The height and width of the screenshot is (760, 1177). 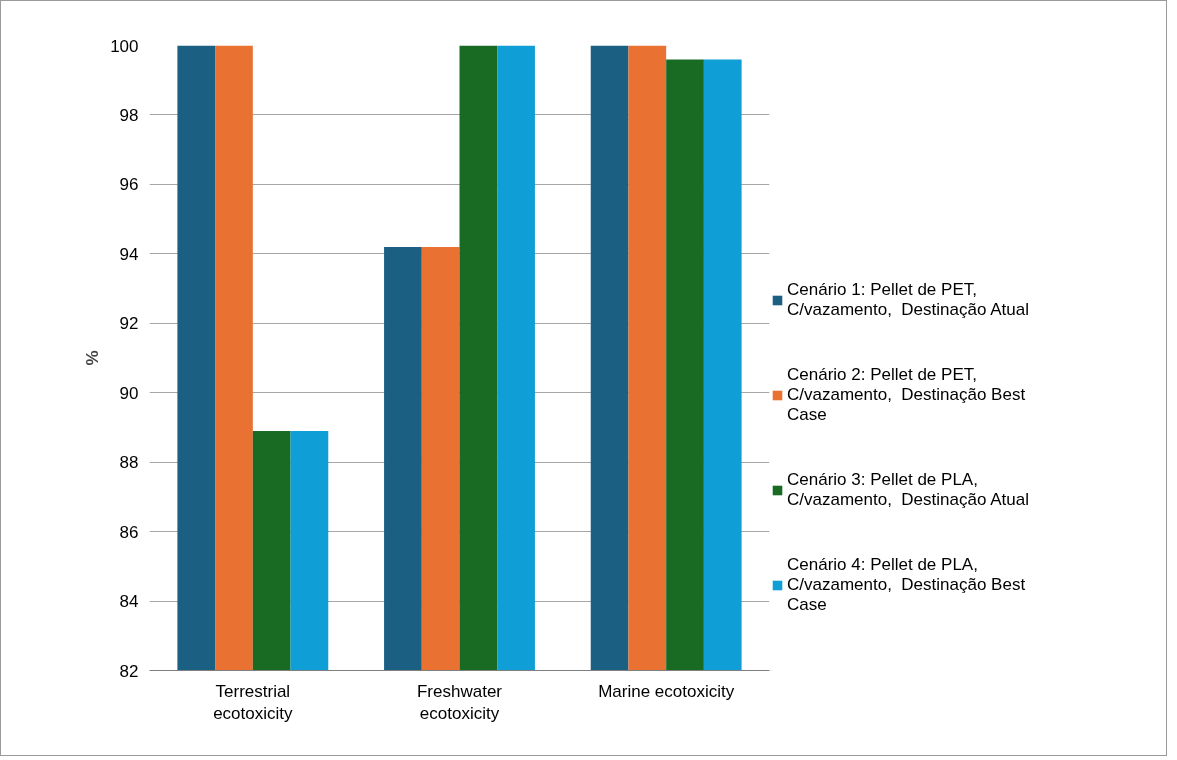 What do you see at coordinates (253, 702) in the screenshot?
I see `x-tick-label: Terrestrial ecotoxicity` at bounding box center [253, 702].